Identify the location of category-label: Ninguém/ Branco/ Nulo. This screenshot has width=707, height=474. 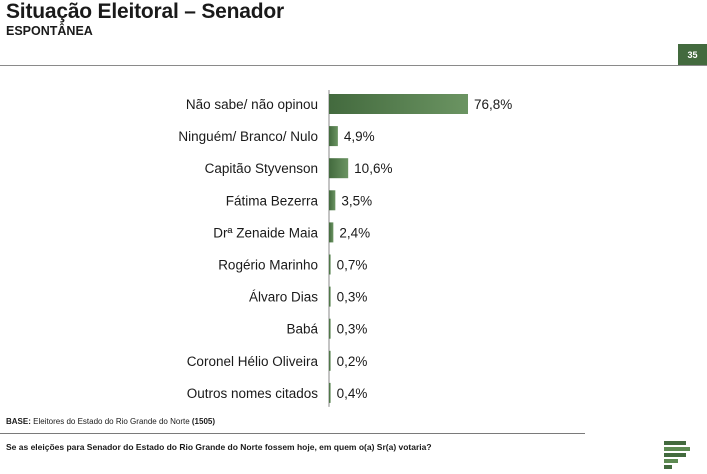
(248, 136).